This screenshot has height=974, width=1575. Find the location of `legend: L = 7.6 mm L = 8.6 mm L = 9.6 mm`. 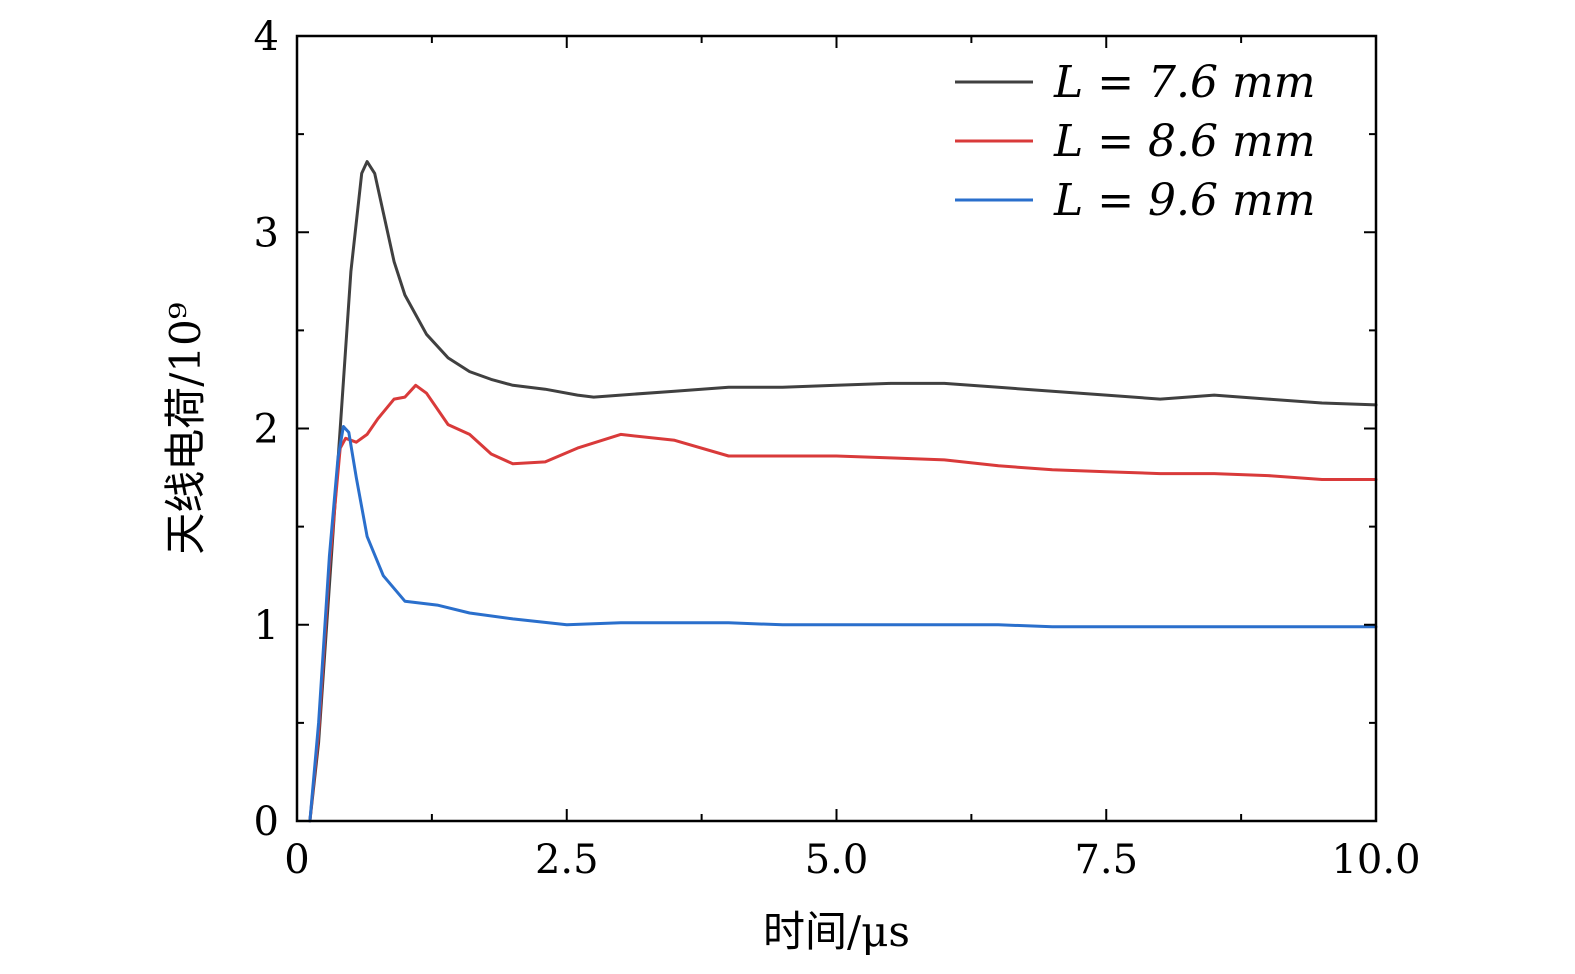

legend: L = 7.6 mm L = 8.6 mm L = 9.6 mm is located at coordinates (1135, 141).